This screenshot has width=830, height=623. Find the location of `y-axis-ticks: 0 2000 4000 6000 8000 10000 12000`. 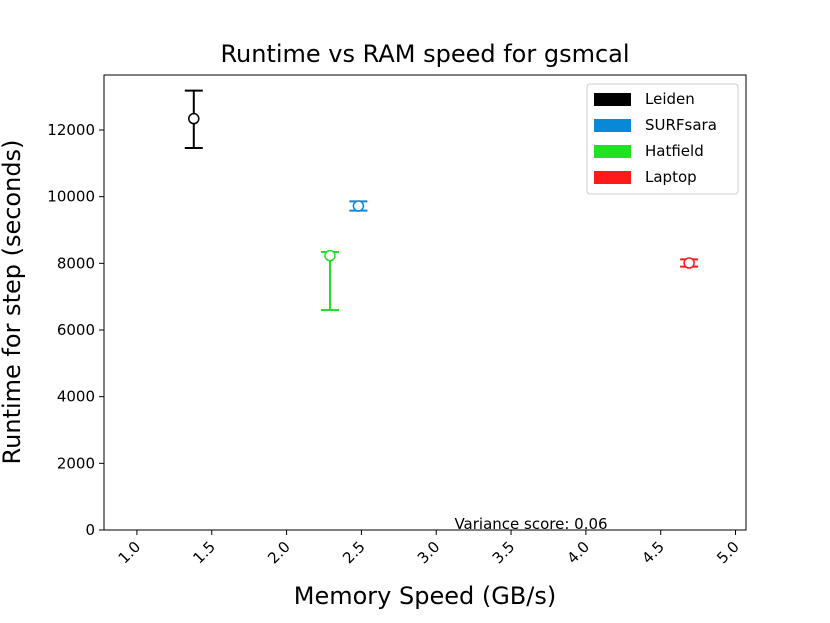

y-axis-ticks: 0 2000 4000 6000 8000 10000 12000 is located at coordinates (75, 330).